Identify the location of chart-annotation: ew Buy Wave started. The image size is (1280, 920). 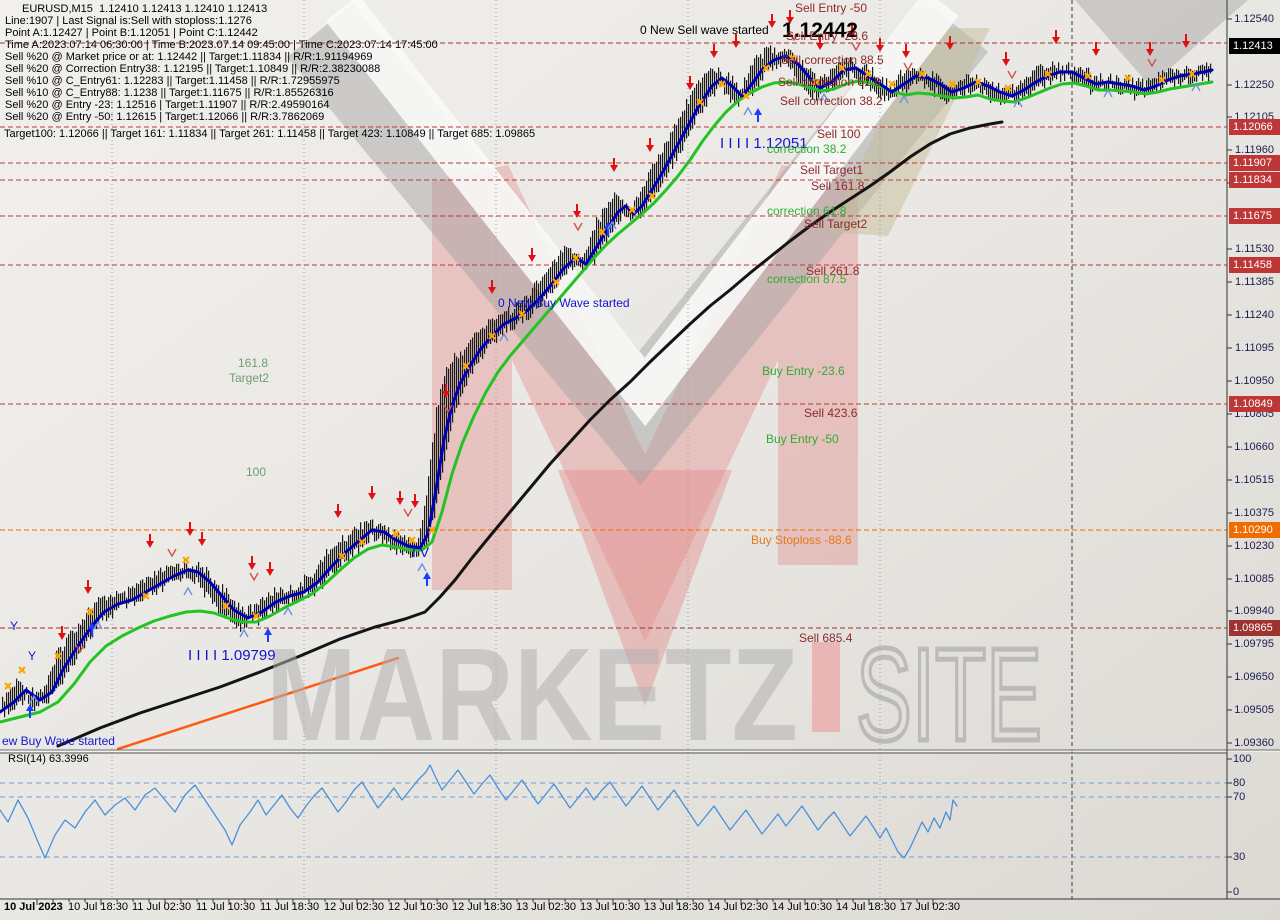
(58, 741).